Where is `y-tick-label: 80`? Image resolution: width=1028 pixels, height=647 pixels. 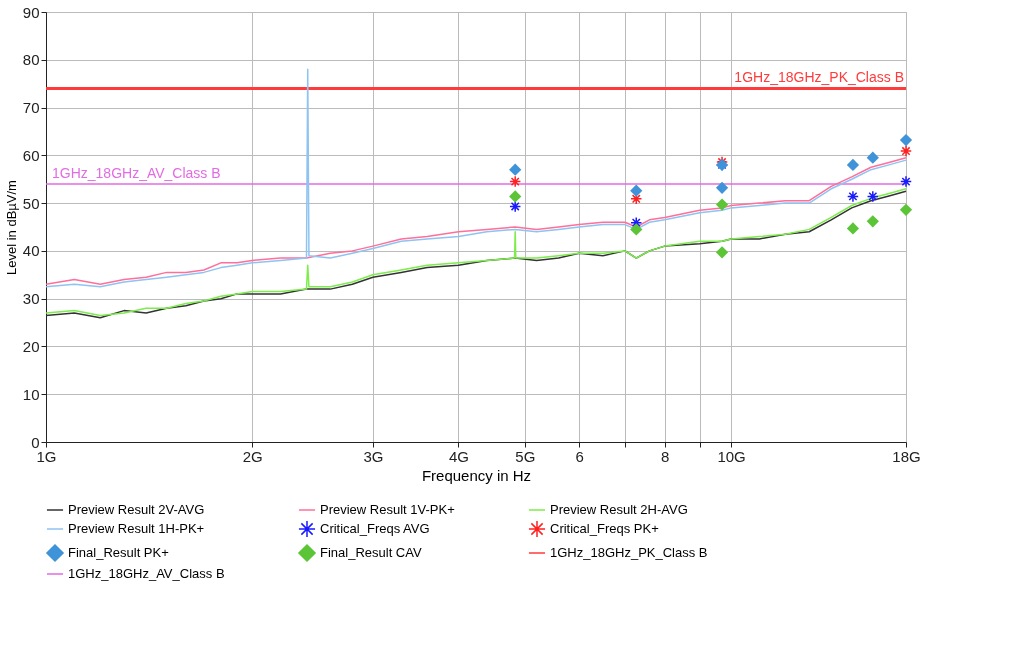
y-tick-label: 80 is located at coordinates (31, 60).